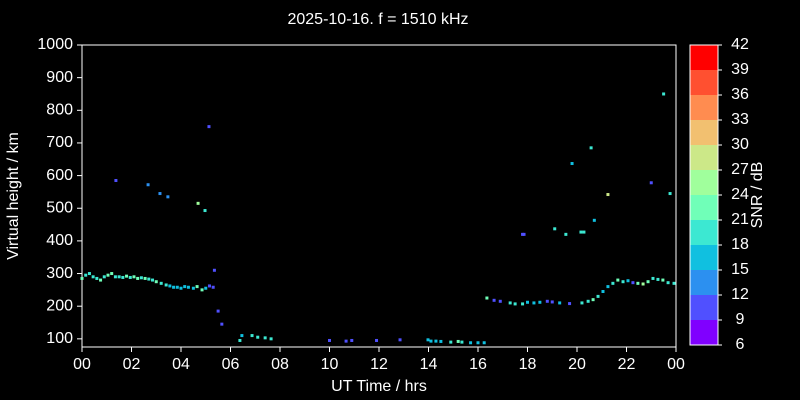  I want to click on chart-title: 2025-10-16. f = 1510 kHz, so click(377, 19).